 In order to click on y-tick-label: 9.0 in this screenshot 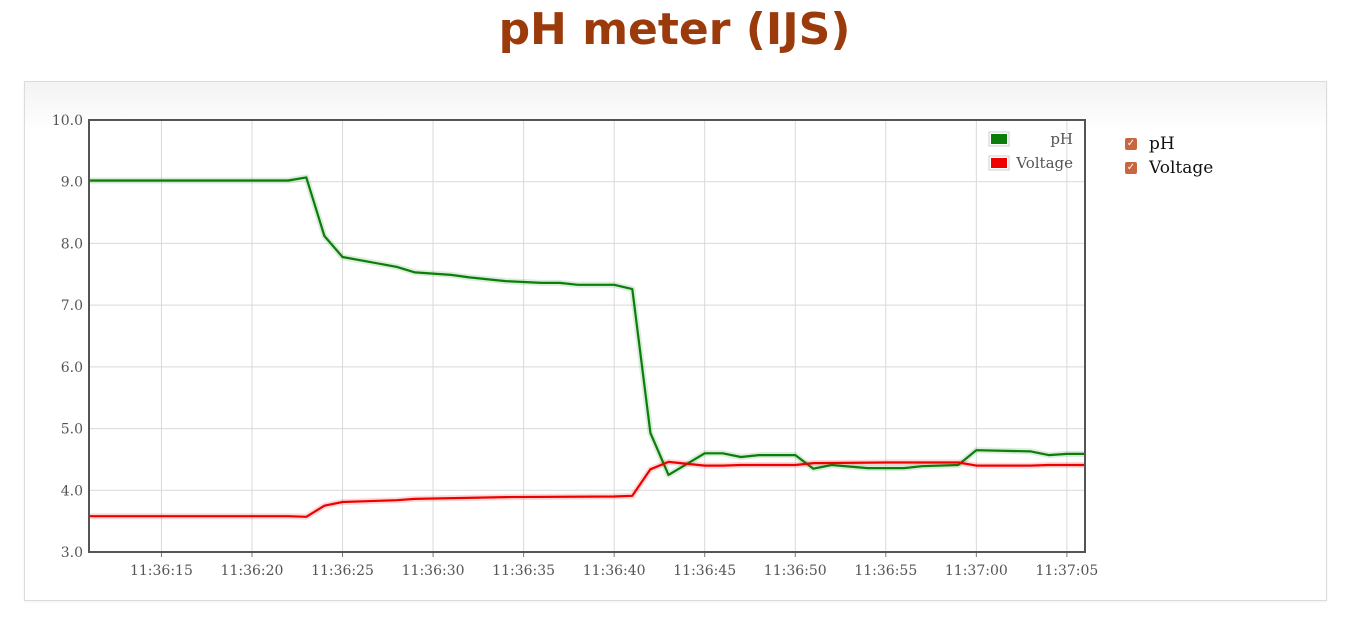, I will do `click(72, 183)`.